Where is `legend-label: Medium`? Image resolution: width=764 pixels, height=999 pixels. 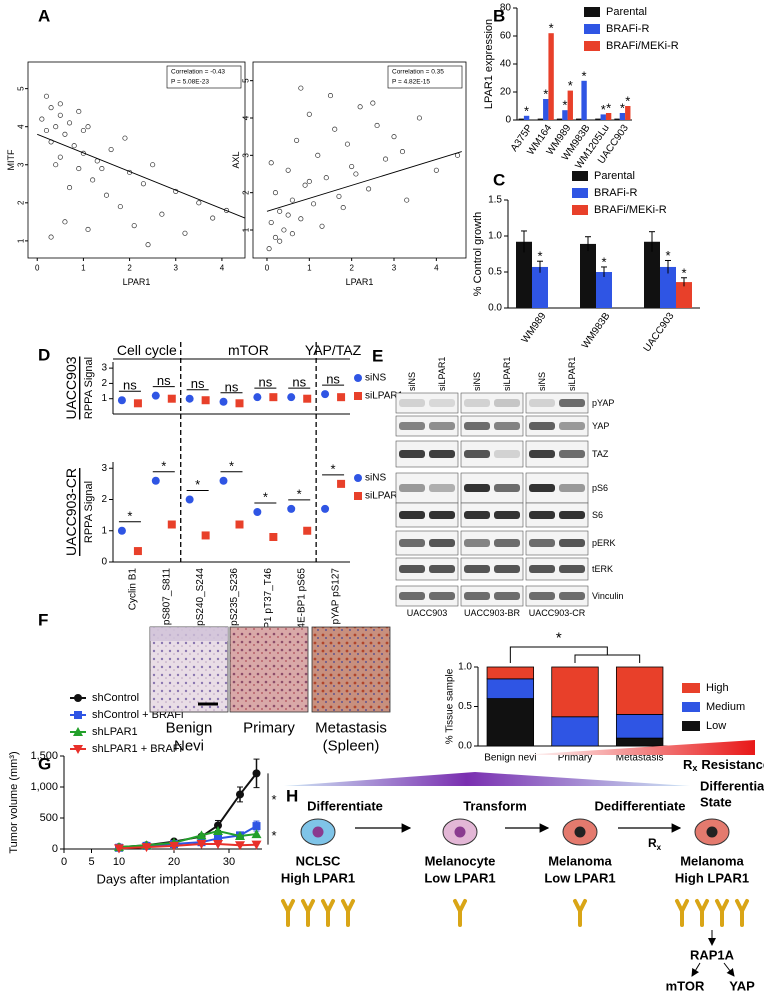
legend-label: Medium is located at coordinates (725, 707).